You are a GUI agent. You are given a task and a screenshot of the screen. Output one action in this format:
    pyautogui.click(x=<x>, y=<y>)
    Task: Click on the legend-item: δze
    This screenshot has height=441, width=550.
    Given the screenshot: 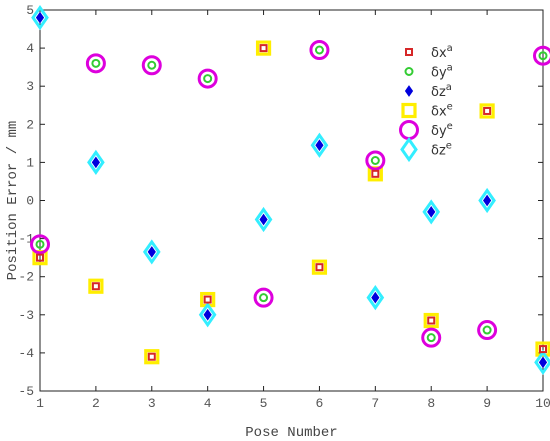 What is the action you would take?
    pyautogui.click(x=426, y=149)
    